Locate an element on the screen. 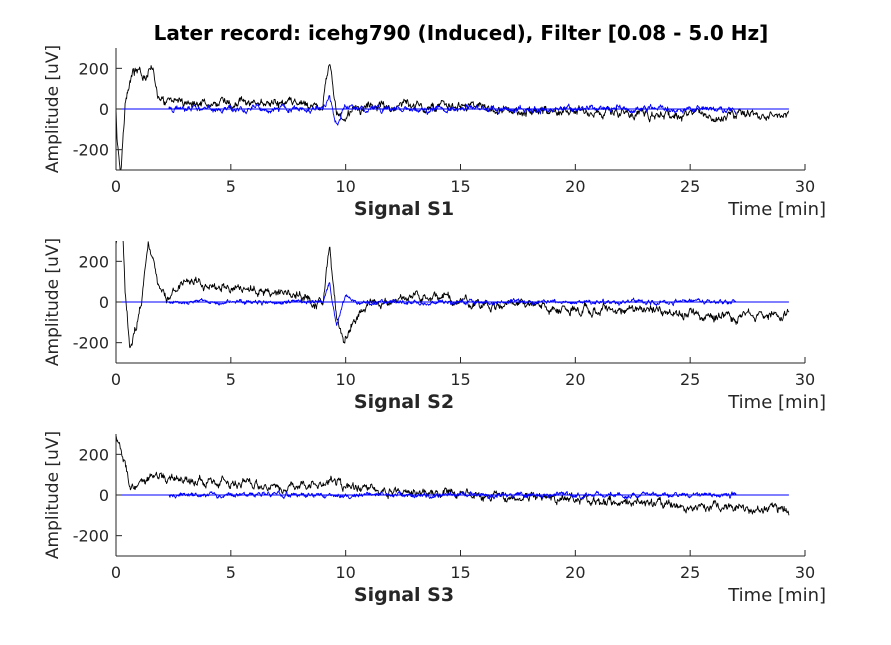 The image size is (891, 645). subplot-label: Signal S3 is located at coordinates (404, 595).